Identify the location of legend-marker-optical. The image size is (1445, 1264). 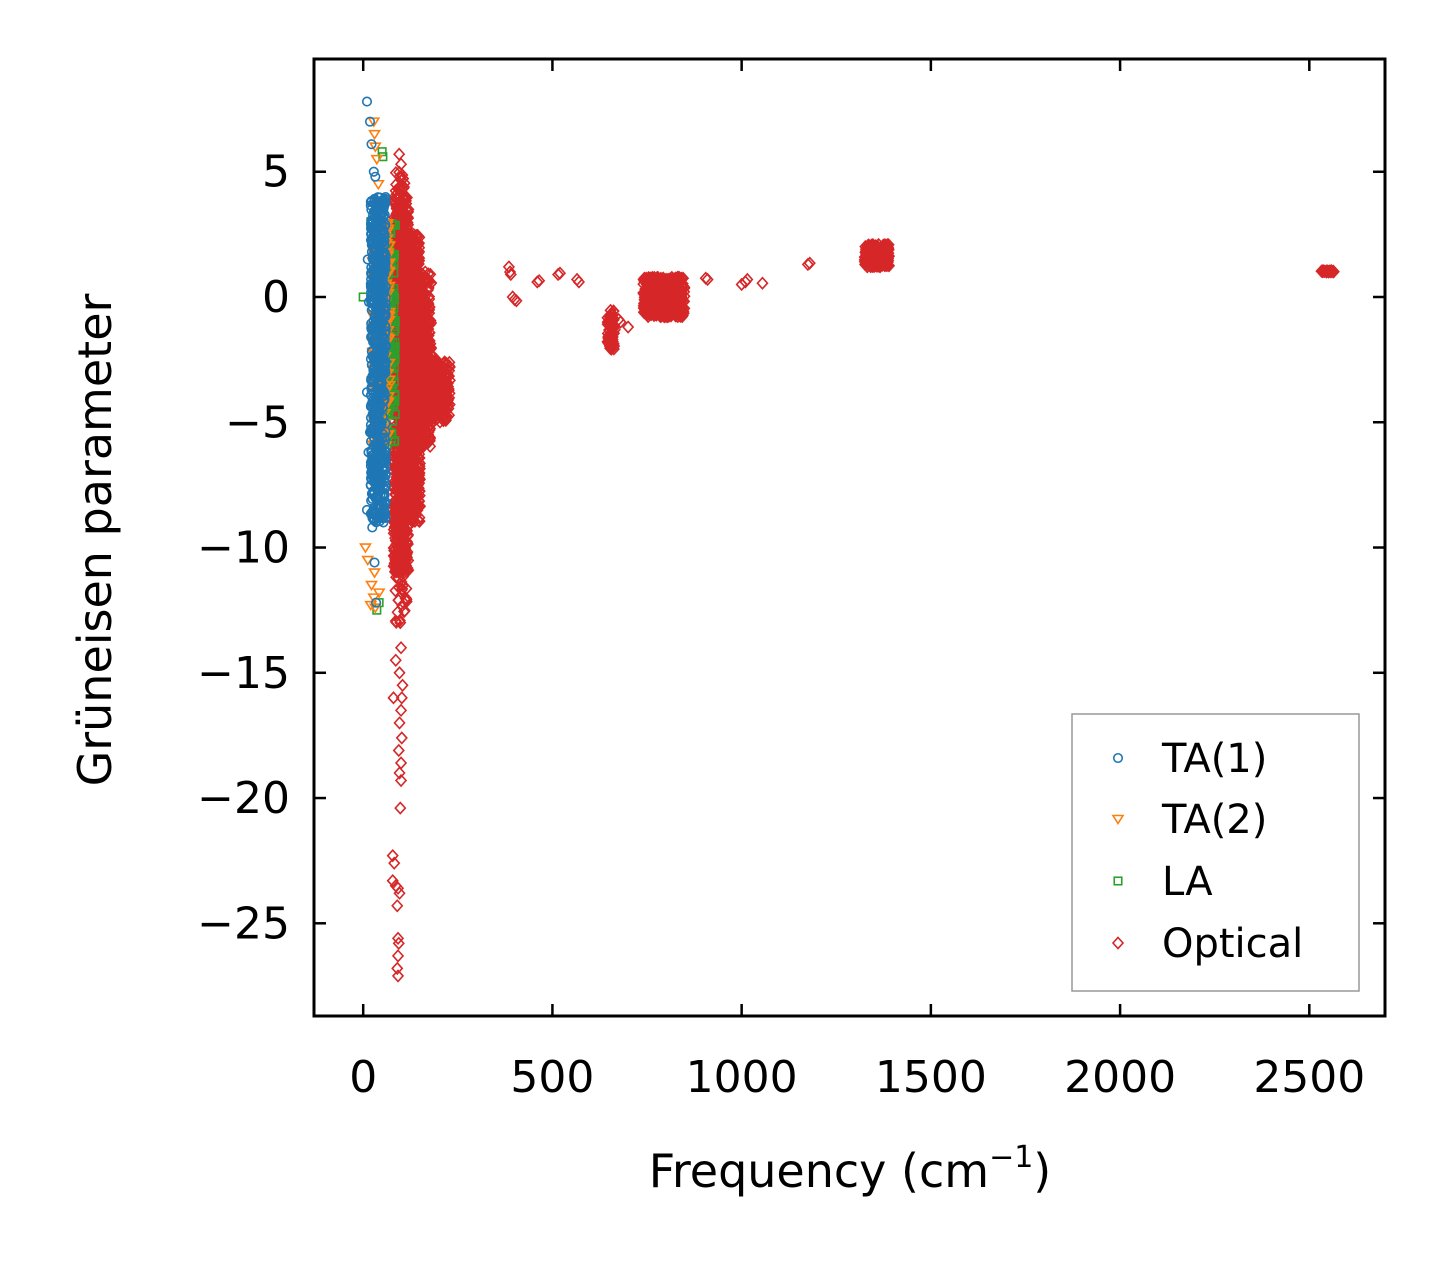
(1118, 943).